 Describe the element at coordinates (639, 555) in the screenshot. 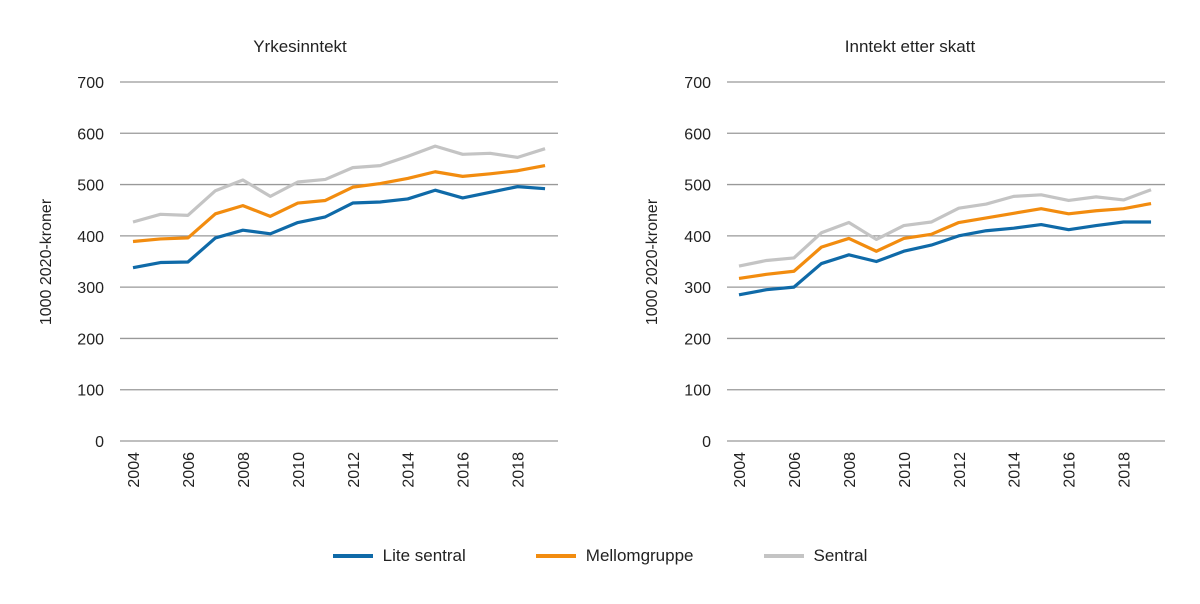

I see `legend-label: Mellomgruppe` at that location.